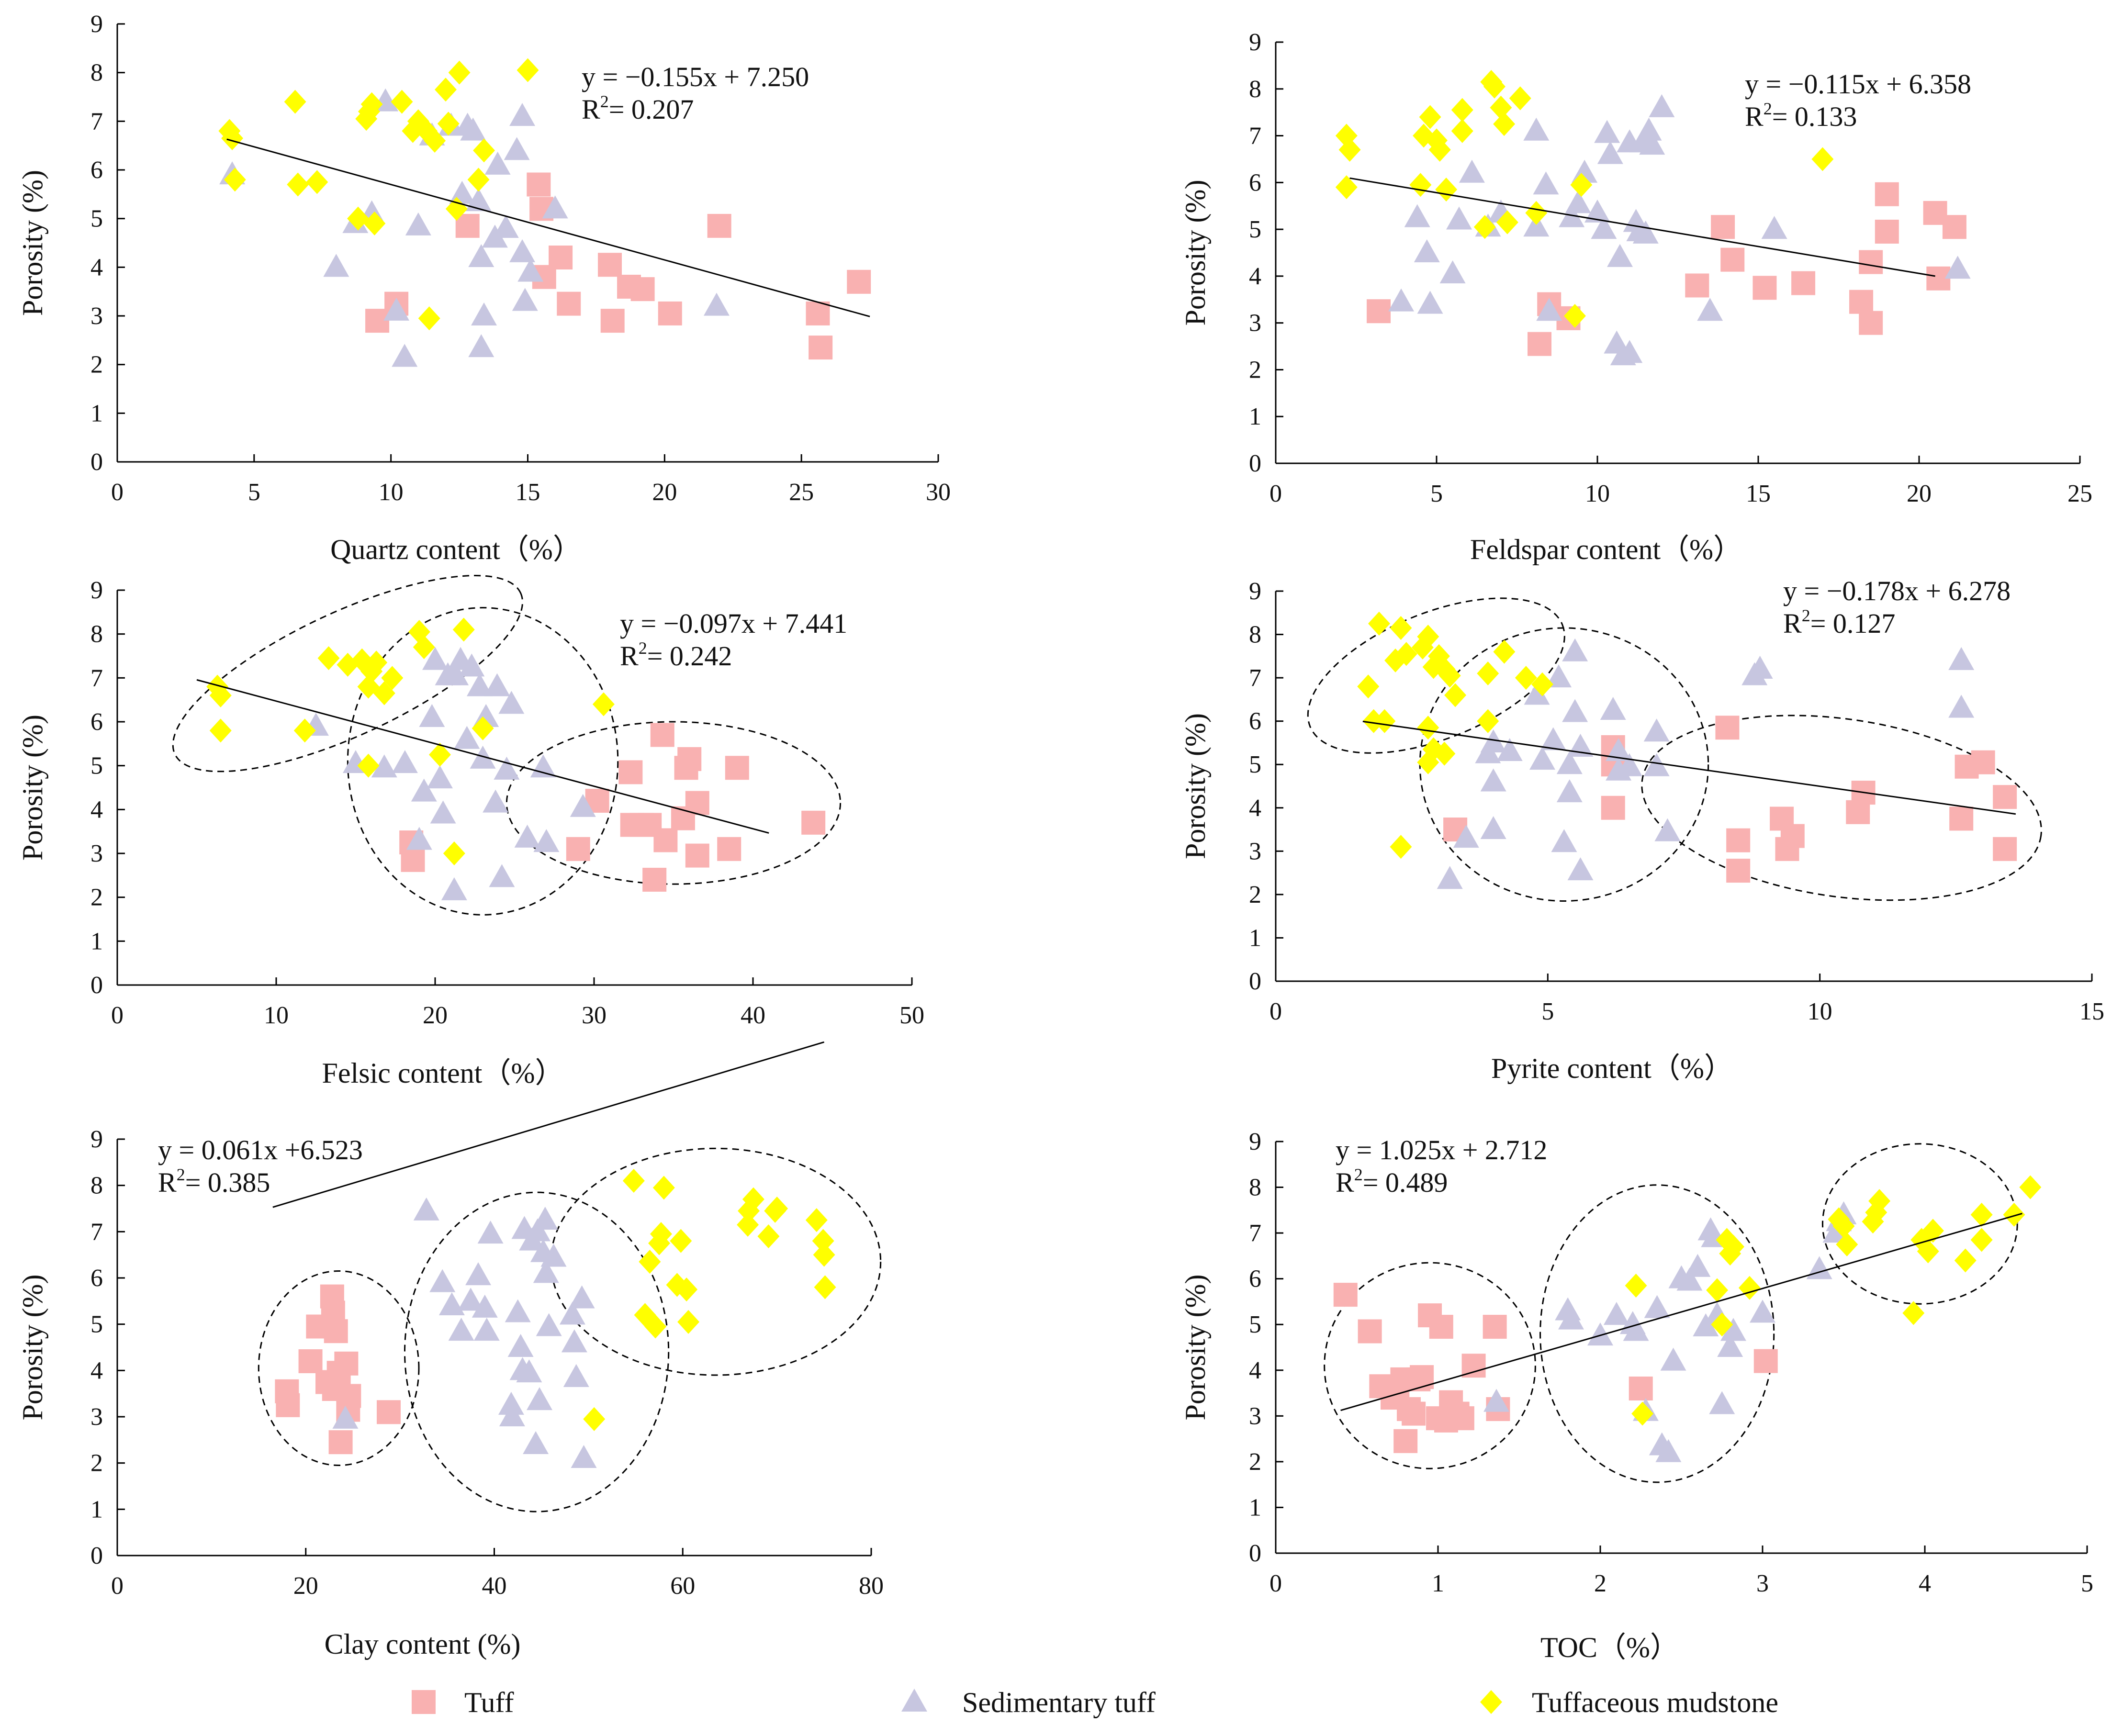  I want to click on x-tick-label: 4, so click(1925, 1584).